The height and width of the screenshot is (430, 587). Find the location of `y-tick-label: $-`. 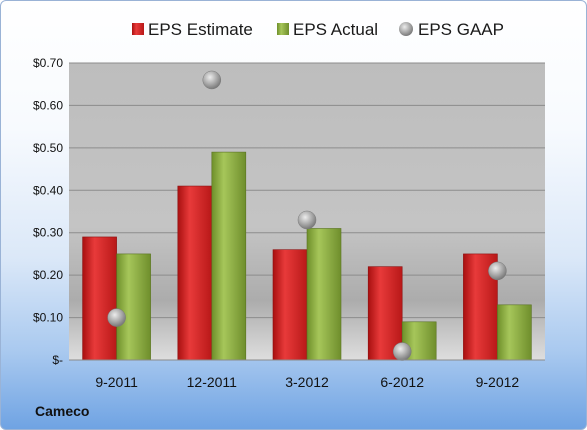

y-tick-label: $- is located at coordinates (57, 360).